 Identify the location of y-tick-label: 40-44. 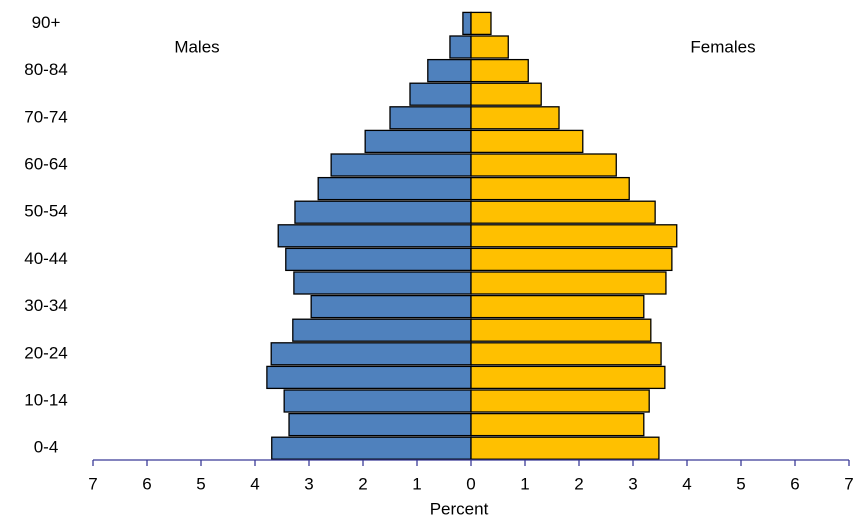
(45, 258).